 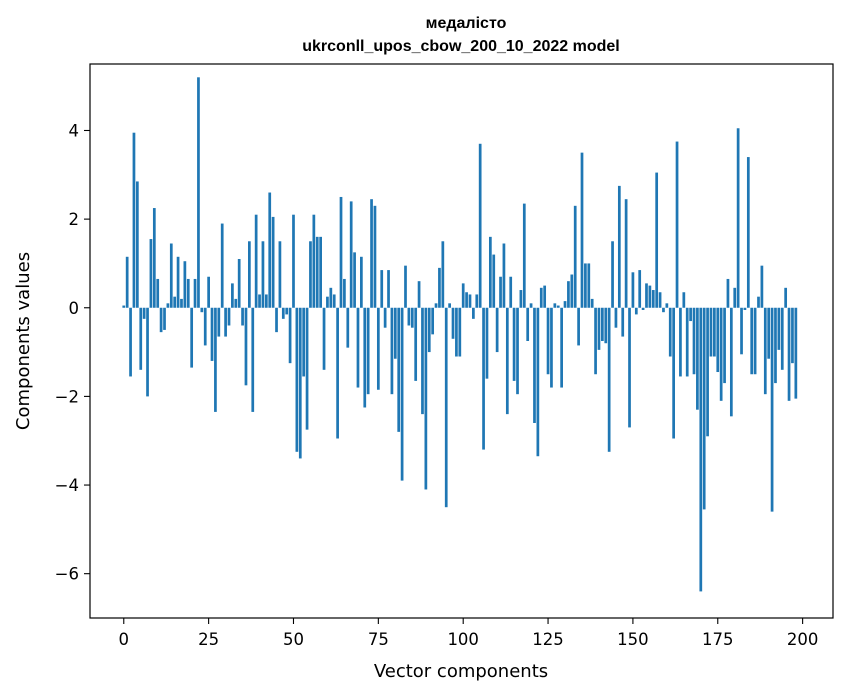 I want to click on x-tick-label: 50, so click(x=293, y=639).